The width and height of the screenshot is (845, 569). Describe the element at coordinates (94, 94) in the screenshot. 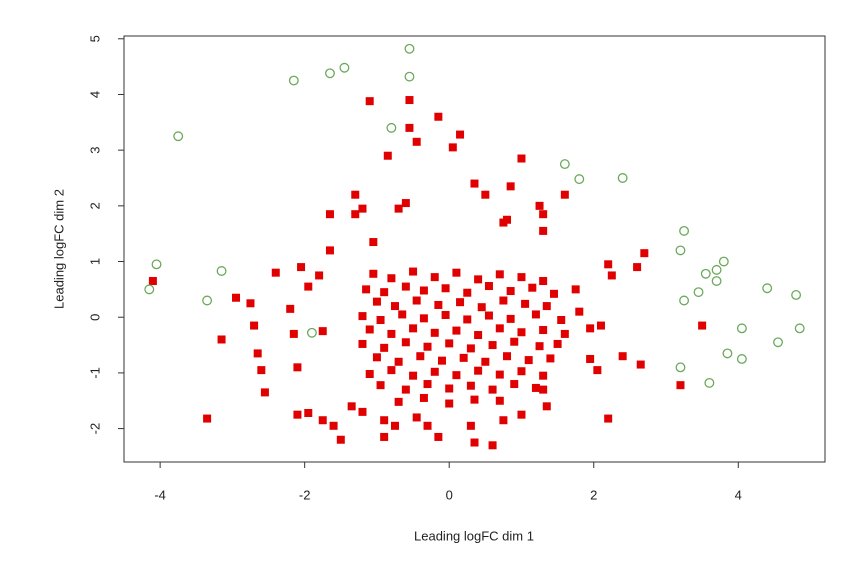

I see `y-tick-label: 4` at that location.